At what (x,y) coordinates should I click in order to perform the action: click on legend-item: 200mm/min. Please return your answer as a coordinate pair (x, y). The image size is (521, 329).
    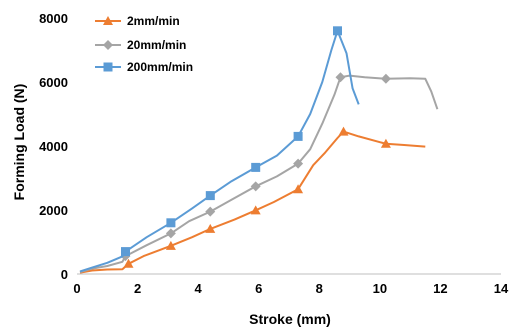
    Looking at the image, I should click on (144, 67).